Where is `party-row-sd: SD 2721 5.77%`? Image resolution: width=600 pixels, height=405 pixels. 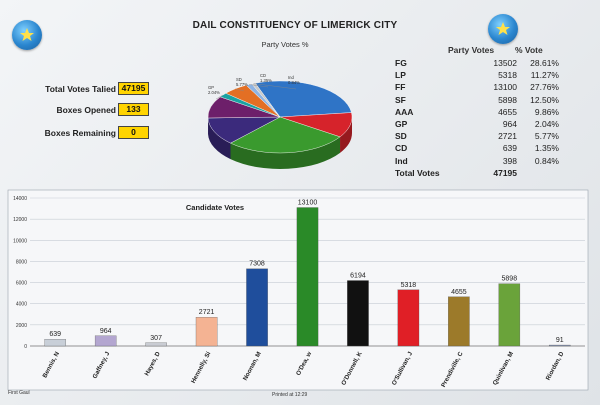 party-row-sd: SD 2721 5.77% is located at coordinates (477, 137).